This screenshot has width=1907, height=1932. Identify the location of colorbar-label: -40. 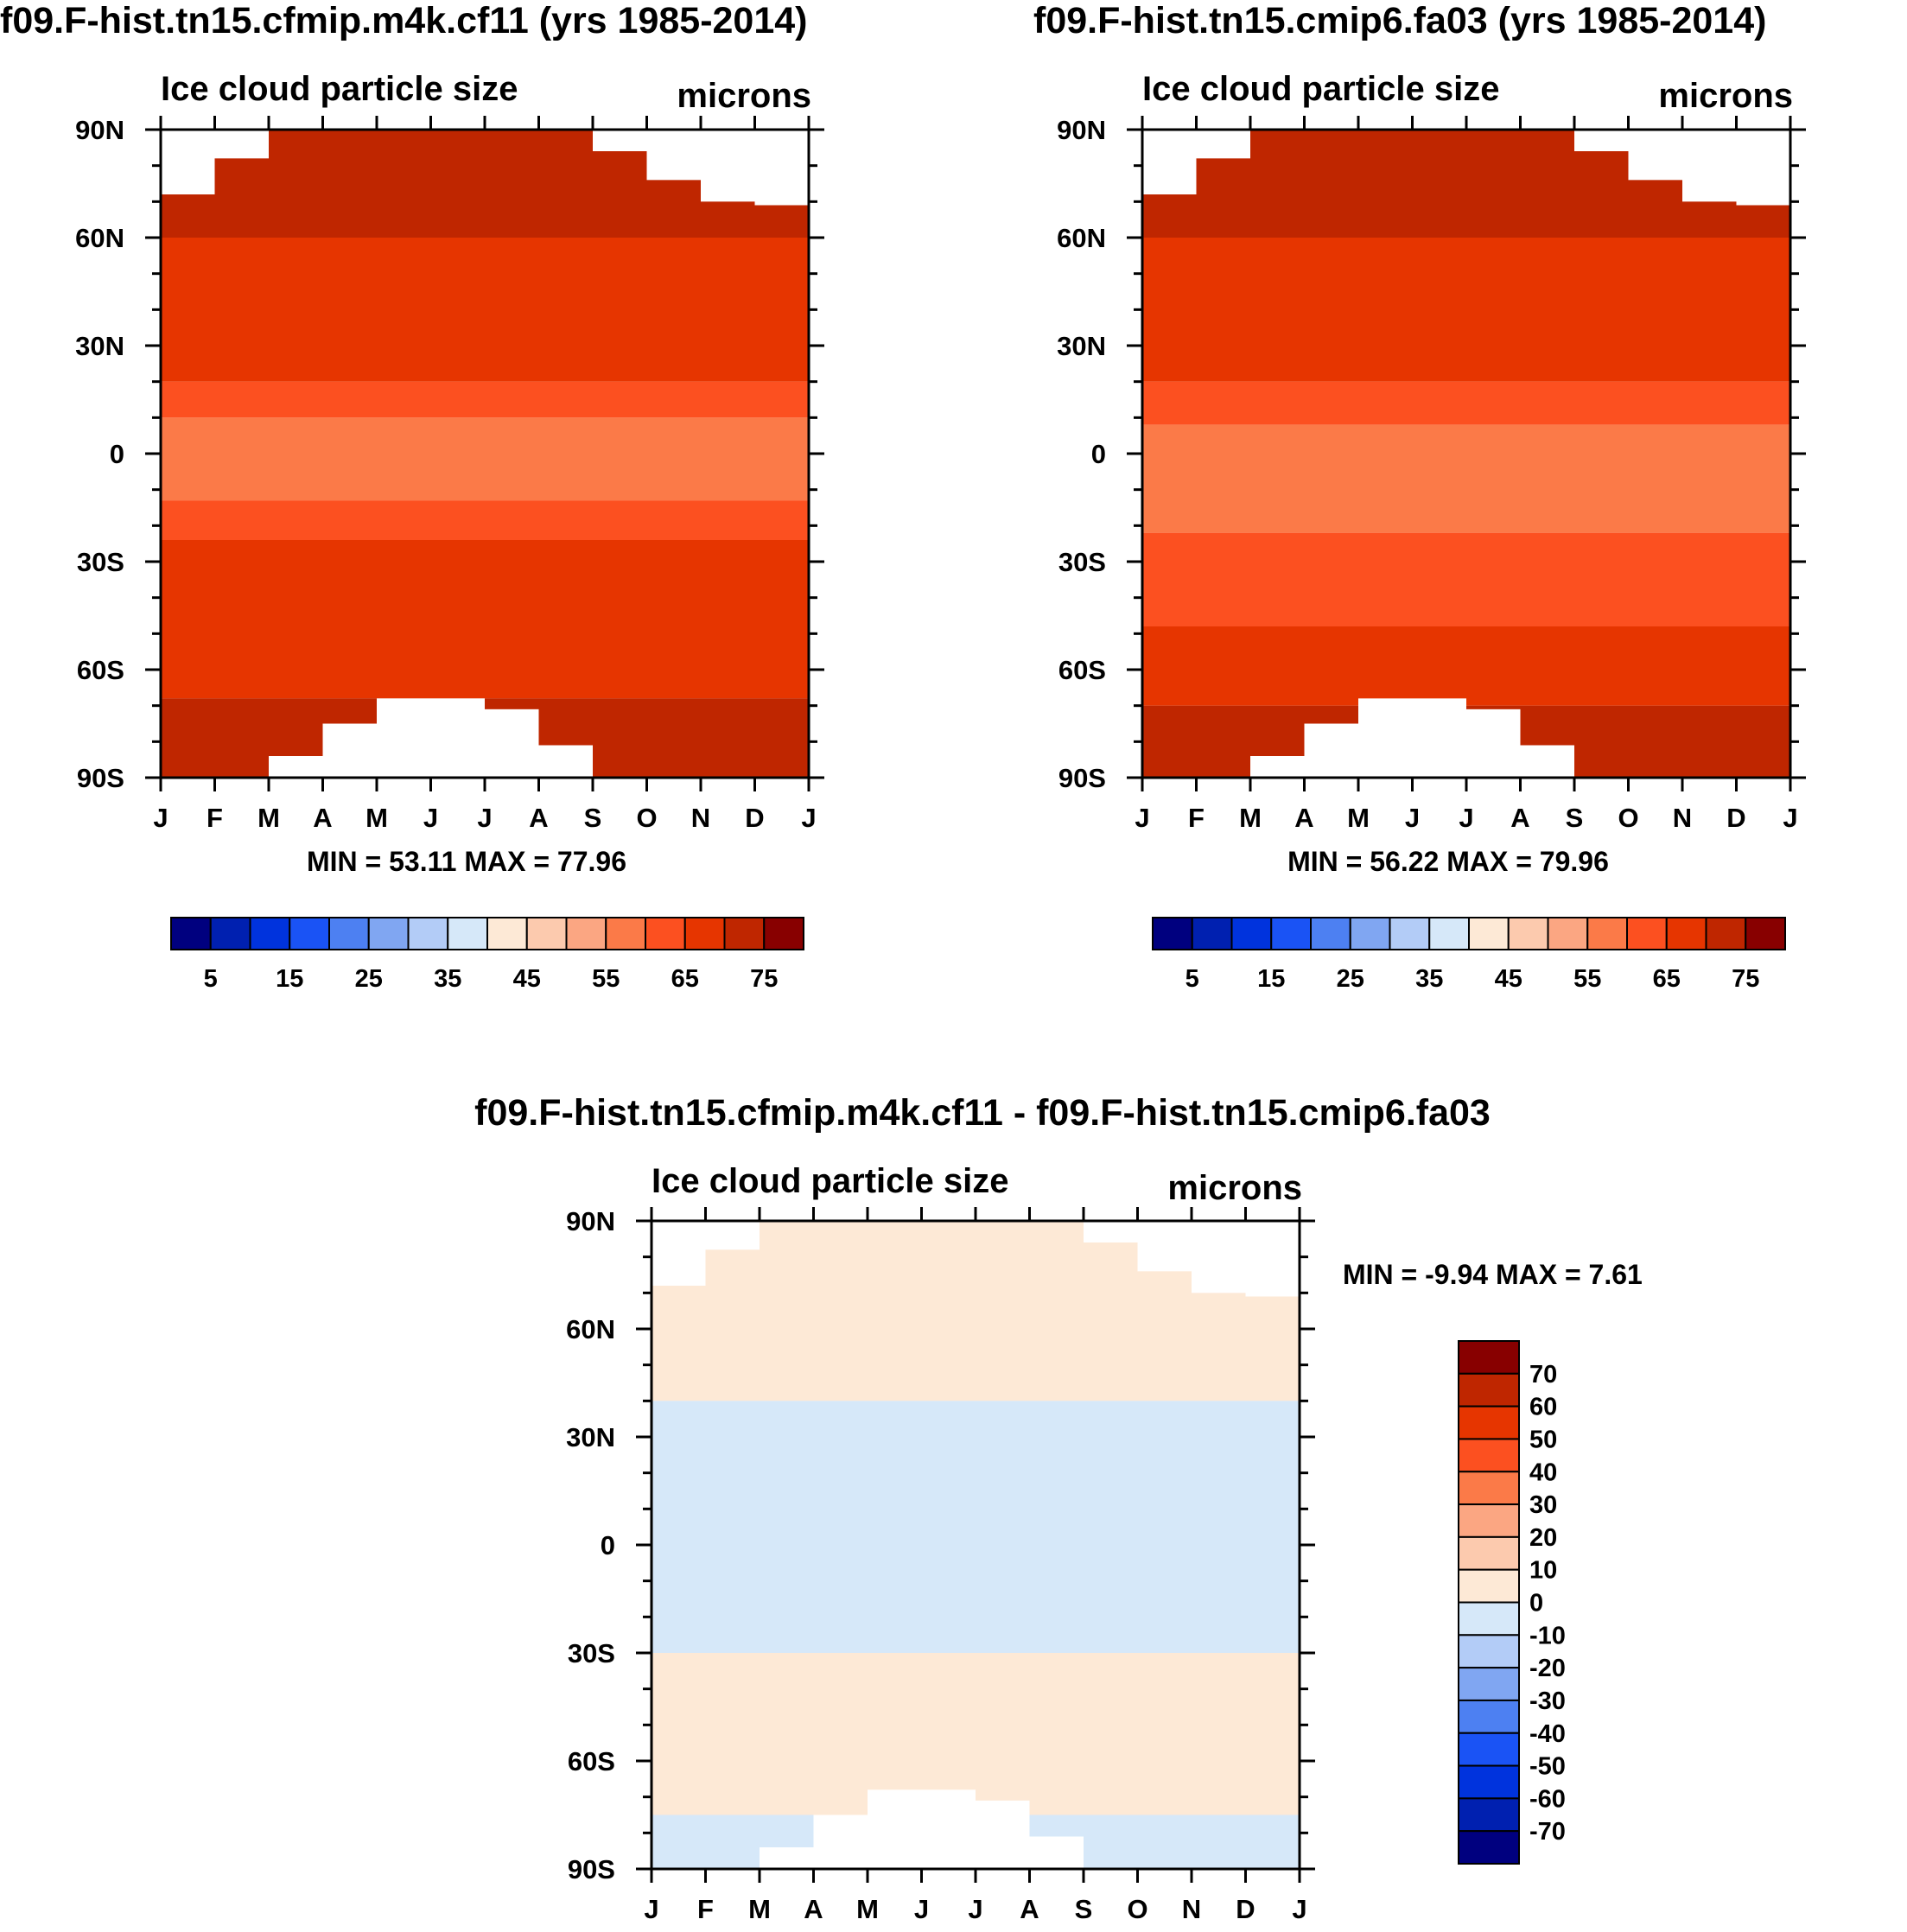
(1547, 1734).